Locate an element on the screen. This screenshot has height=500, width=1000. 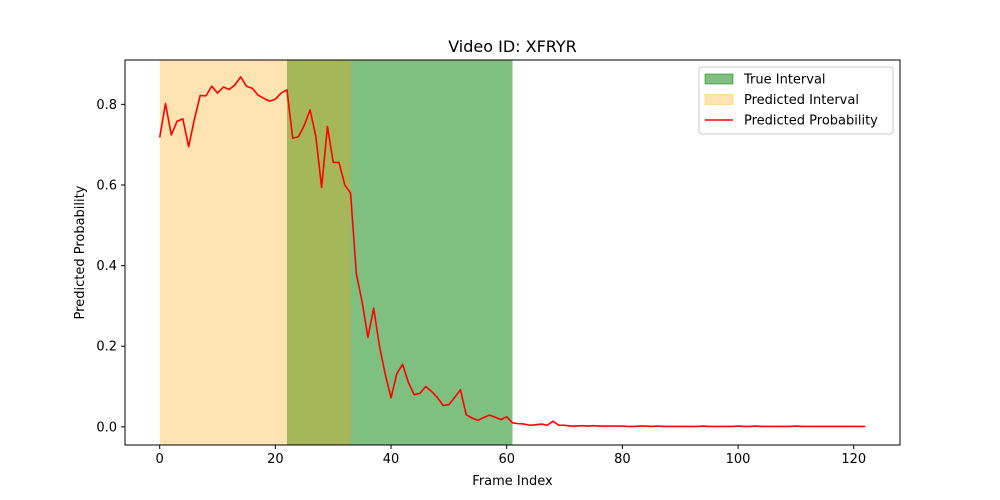
y-tick-label: 0.4 is located at coordinates (106, 266).